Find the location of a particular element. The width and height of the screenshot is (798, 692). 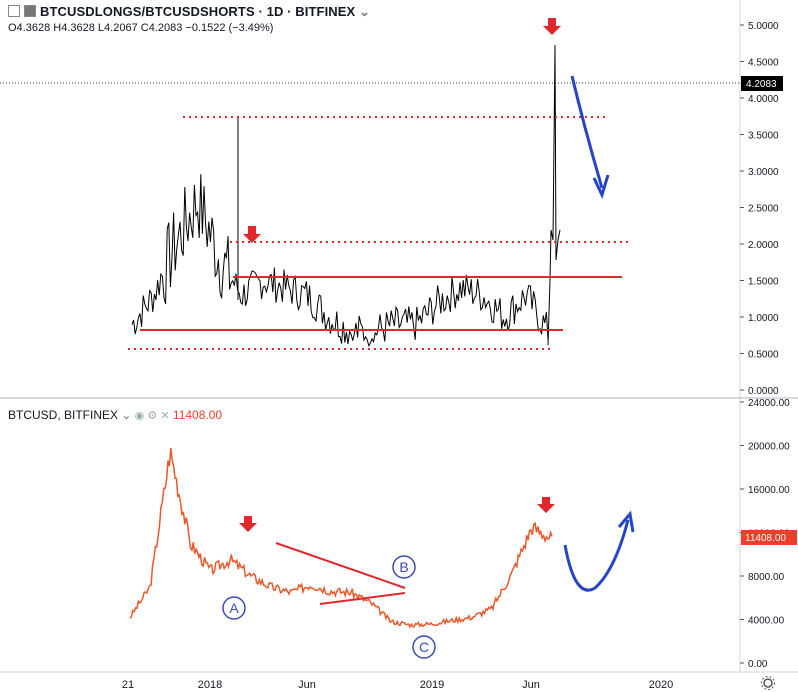

wave-a-label: A is located at coordinates (234, 608).